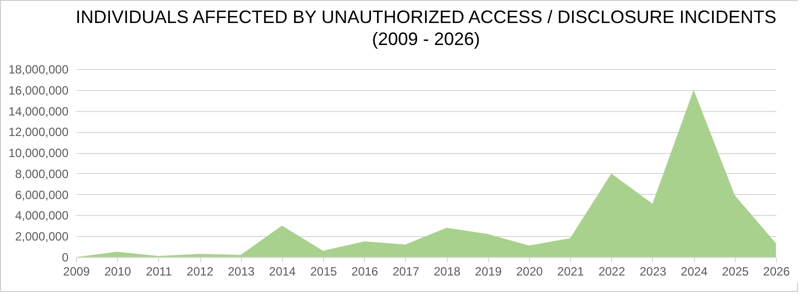 The image size is (800, 294). What do you see at coordinates (241, 271) in the screenshot?
I see `x-tick-label: 2013` at bounding box center [241, 271].